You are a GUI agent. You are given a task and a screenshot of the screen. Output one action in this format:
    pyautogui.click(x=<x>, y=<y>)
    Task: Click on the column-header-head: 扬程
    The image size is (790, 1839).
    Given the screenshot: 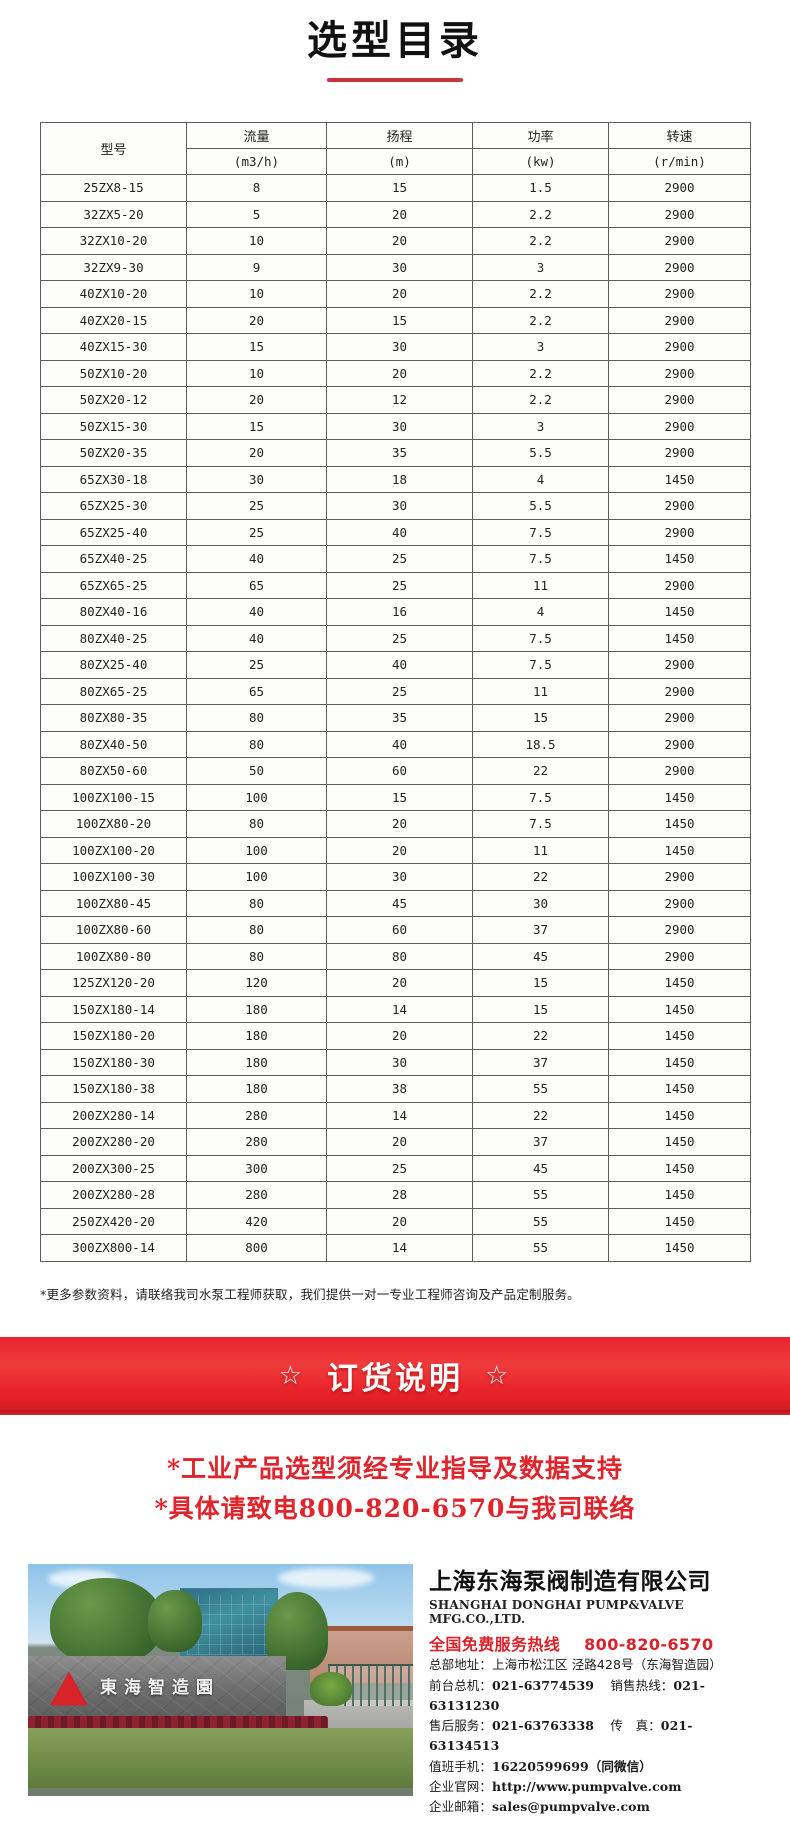 What is the action you would take?
    pyautogui.click(x=399, y=135)
    